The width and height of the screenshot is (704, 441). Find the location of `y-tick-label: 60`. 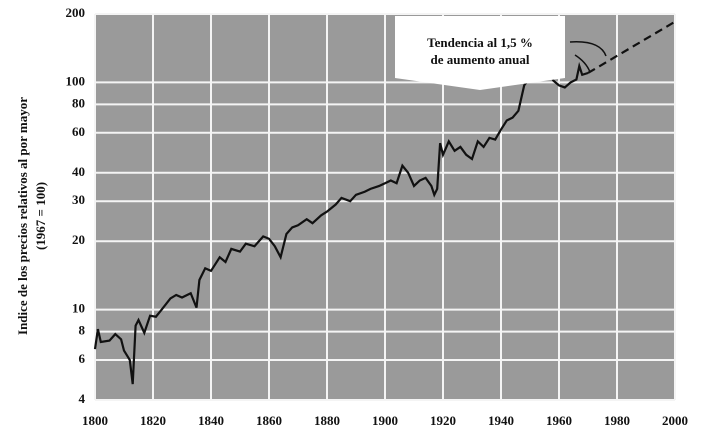

y-tick-label: 60 is located at coordinates (78, 131).